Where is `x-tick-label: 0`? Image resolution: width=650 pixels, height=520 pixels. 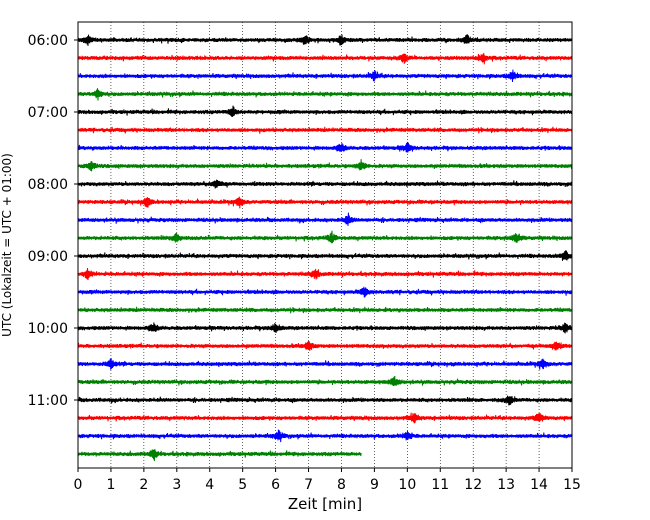 x-tick-label: 0 is located at coordinates (78, 485).